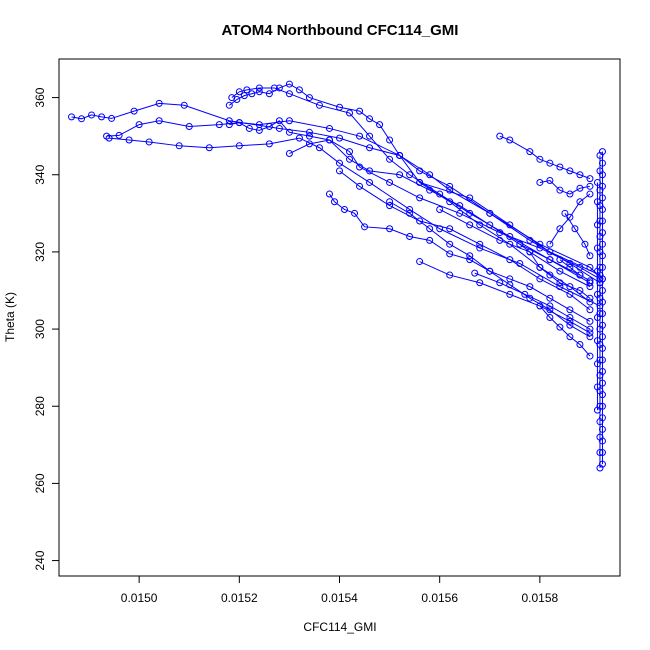 The height and width of the screenshot is (650, 650). What do you see at coordinates (339, 627) in the screenshot?
I see `x-axis-label: CFC114_GMI` at bounding box center [339, 627].